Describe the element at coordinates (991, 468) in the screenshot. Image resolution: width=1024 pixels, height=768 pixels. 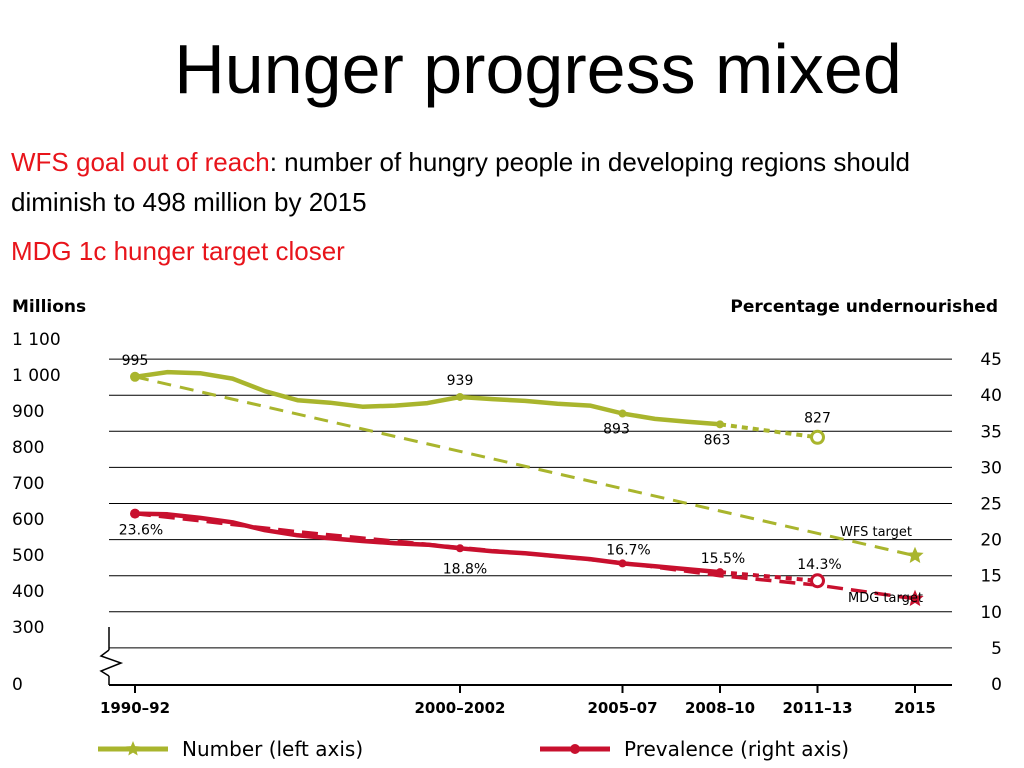
I see `right-tick-label: 30` at that location.